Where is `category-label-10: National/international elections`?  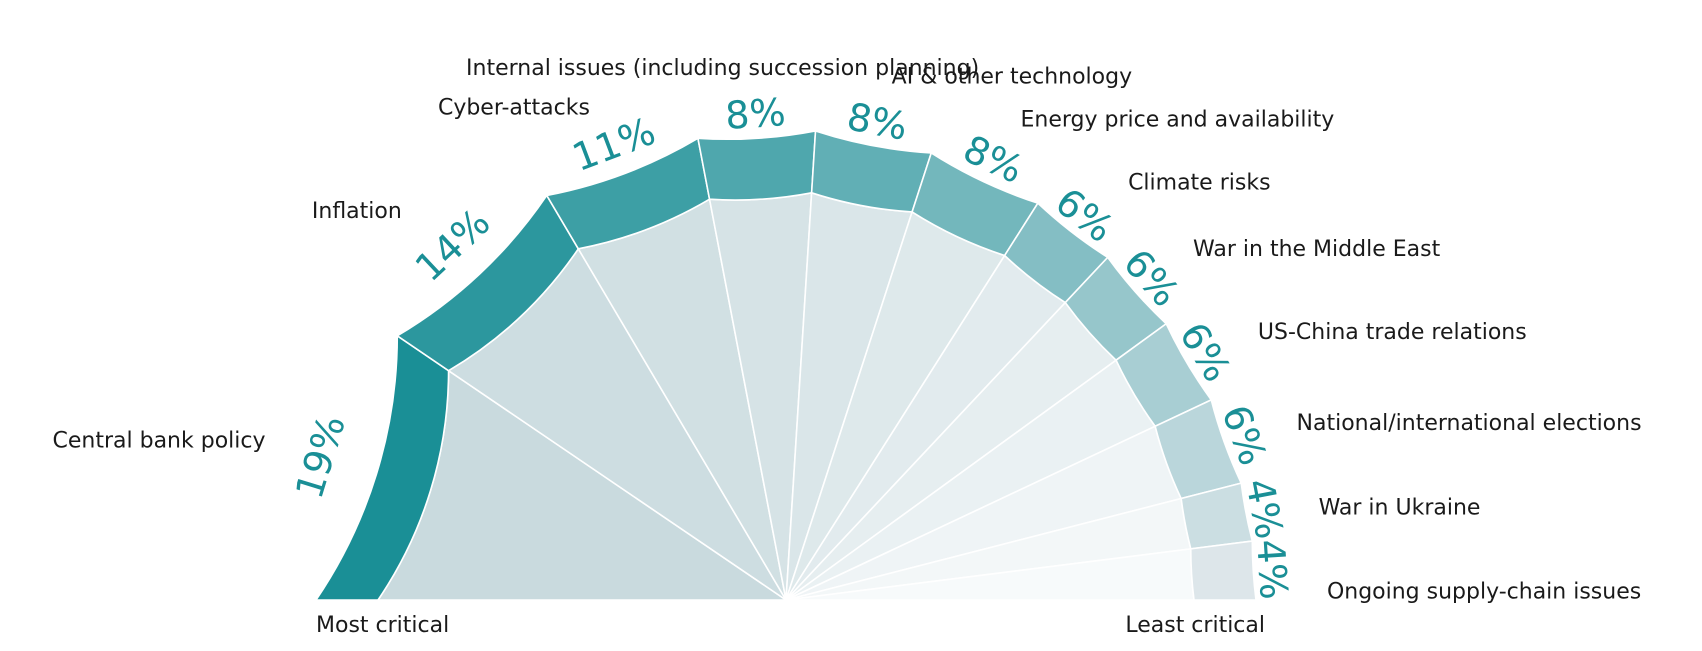 category-label-10: National/international elections is located at coordinates (1469, 423).